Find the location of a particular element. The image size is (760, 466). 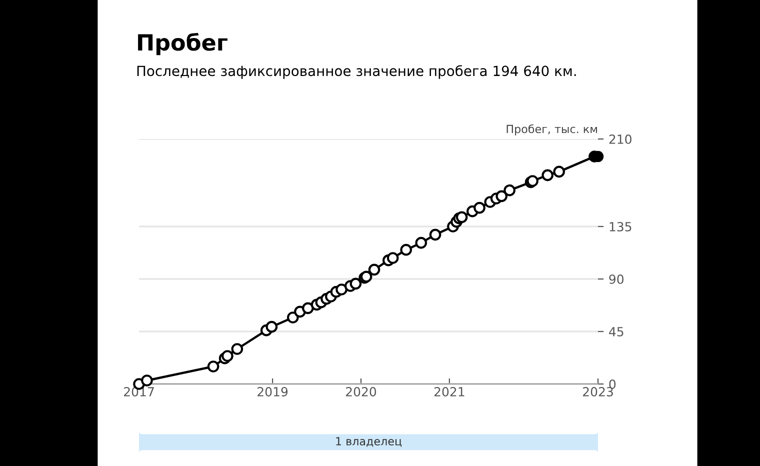

x-tick-label: 2020 is located at coordinates (361, 391).